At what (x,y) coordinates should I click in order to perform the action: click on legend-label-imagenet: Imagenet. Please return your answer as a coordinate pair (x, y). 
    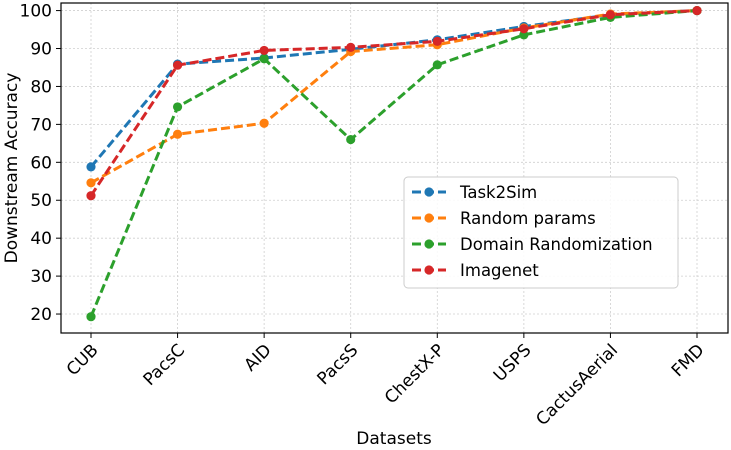
    Looking at the image, I should click on (499, 270).